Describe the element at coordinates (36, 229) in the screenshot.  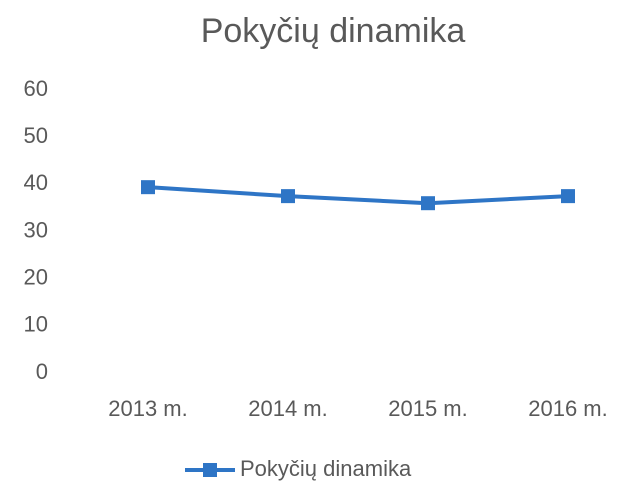
I see `y-tick-label: 30` at that location.